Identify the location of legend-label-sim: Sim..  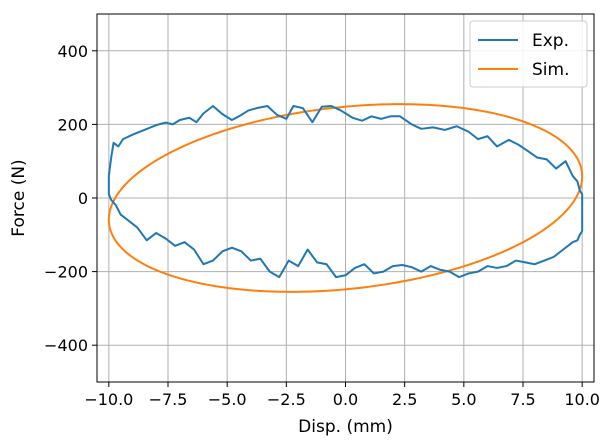
(550, 70).